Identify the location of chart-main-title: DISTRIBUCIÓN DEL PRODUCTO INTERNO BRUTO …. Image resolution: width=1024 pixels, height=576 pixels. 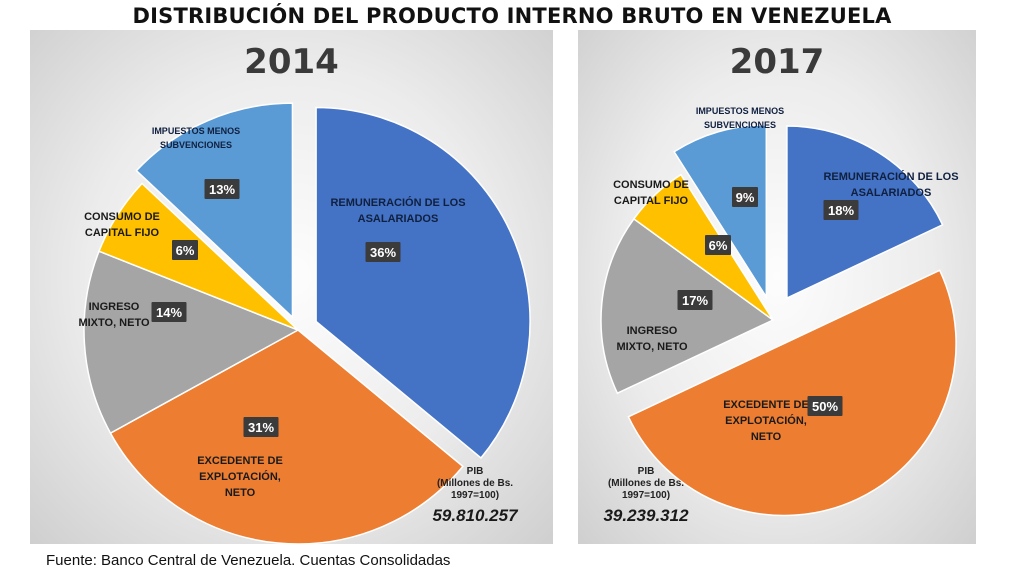
(512, 16).